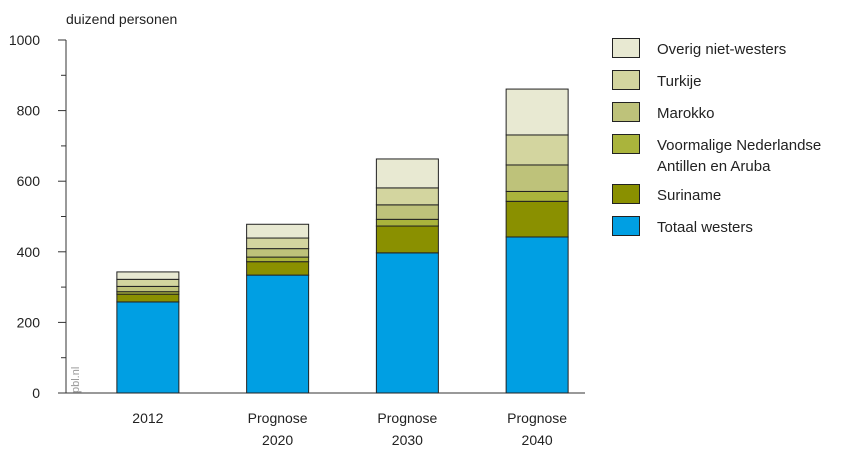  Describe the element at coordinates (705, 227) in the screenshot. I see `legend-label: Totaal westers` at that location.